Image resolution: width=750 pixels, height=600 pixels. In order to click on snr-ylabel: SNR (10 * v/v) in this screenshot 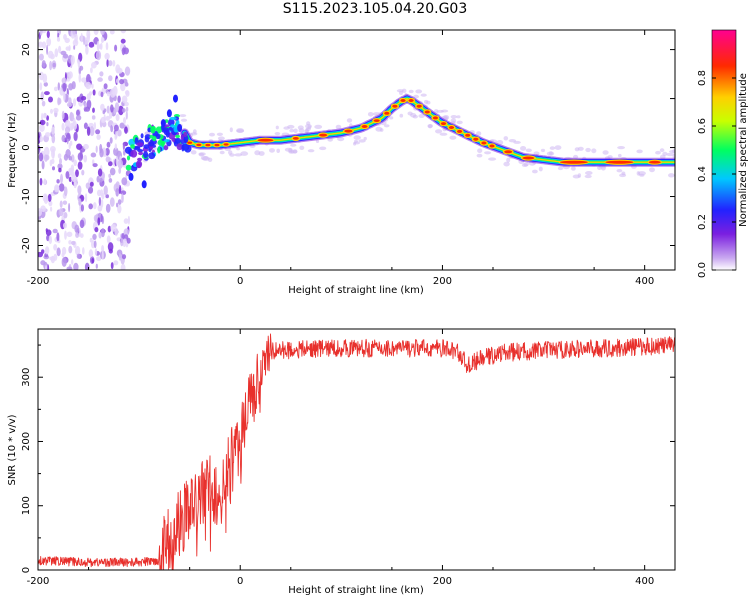, I will do `click(12, 449)`.